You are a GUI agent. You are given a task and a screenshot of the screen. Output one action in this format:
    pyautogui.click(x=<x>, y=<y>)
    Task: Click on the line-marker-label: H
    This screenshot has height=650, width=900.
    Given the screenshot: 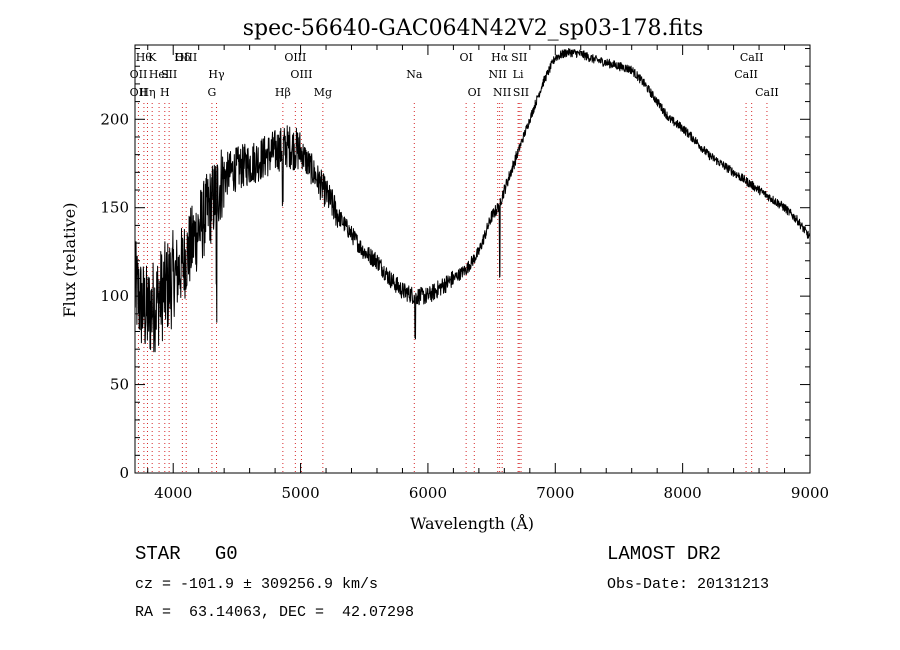 What is the action you would take?
    pyautogui.click(x=165, y=92)
    